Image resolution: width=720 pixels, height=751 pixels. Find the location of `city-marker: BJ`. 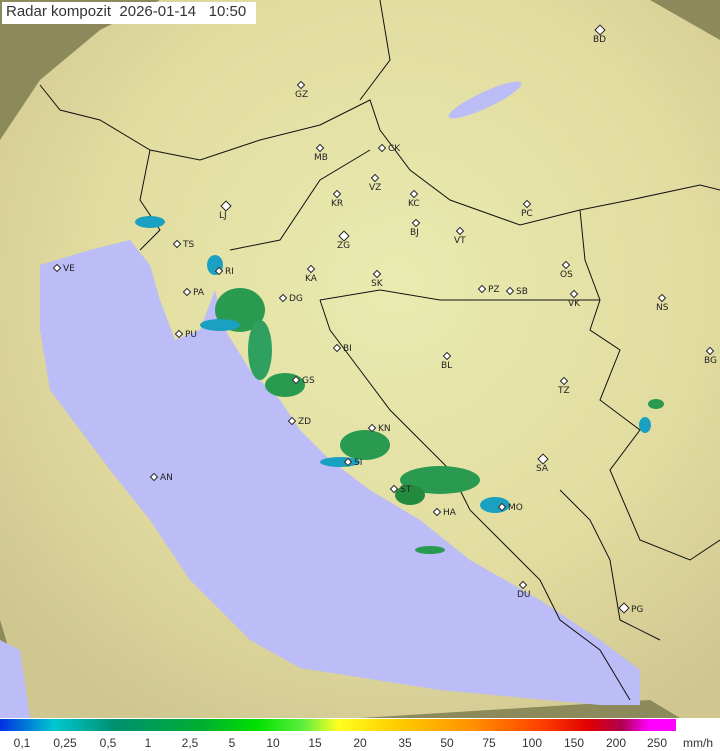

city-marker: BJ is located at coordinates (416, 228).